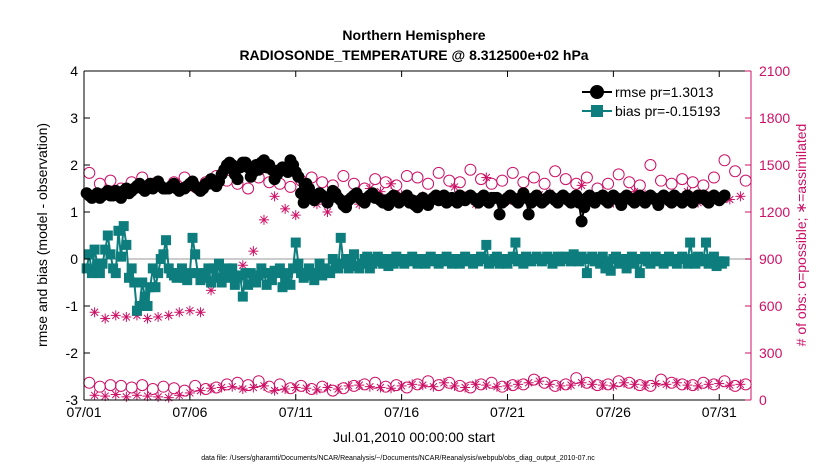 This screenshot has height=470, width=830. I want to click on y-tick-label: 4, so click(74, 71).